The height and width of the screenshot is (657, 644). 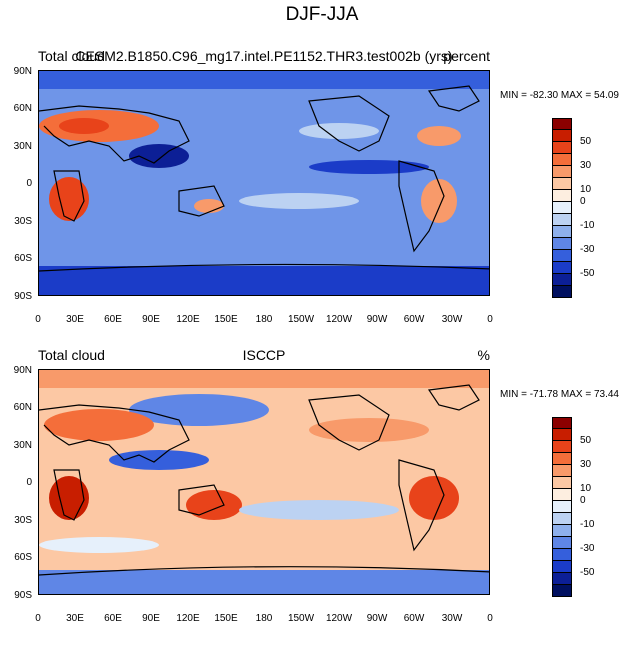 I want to click on min-label: MIN = -71.78, so click(x=529, y=394).